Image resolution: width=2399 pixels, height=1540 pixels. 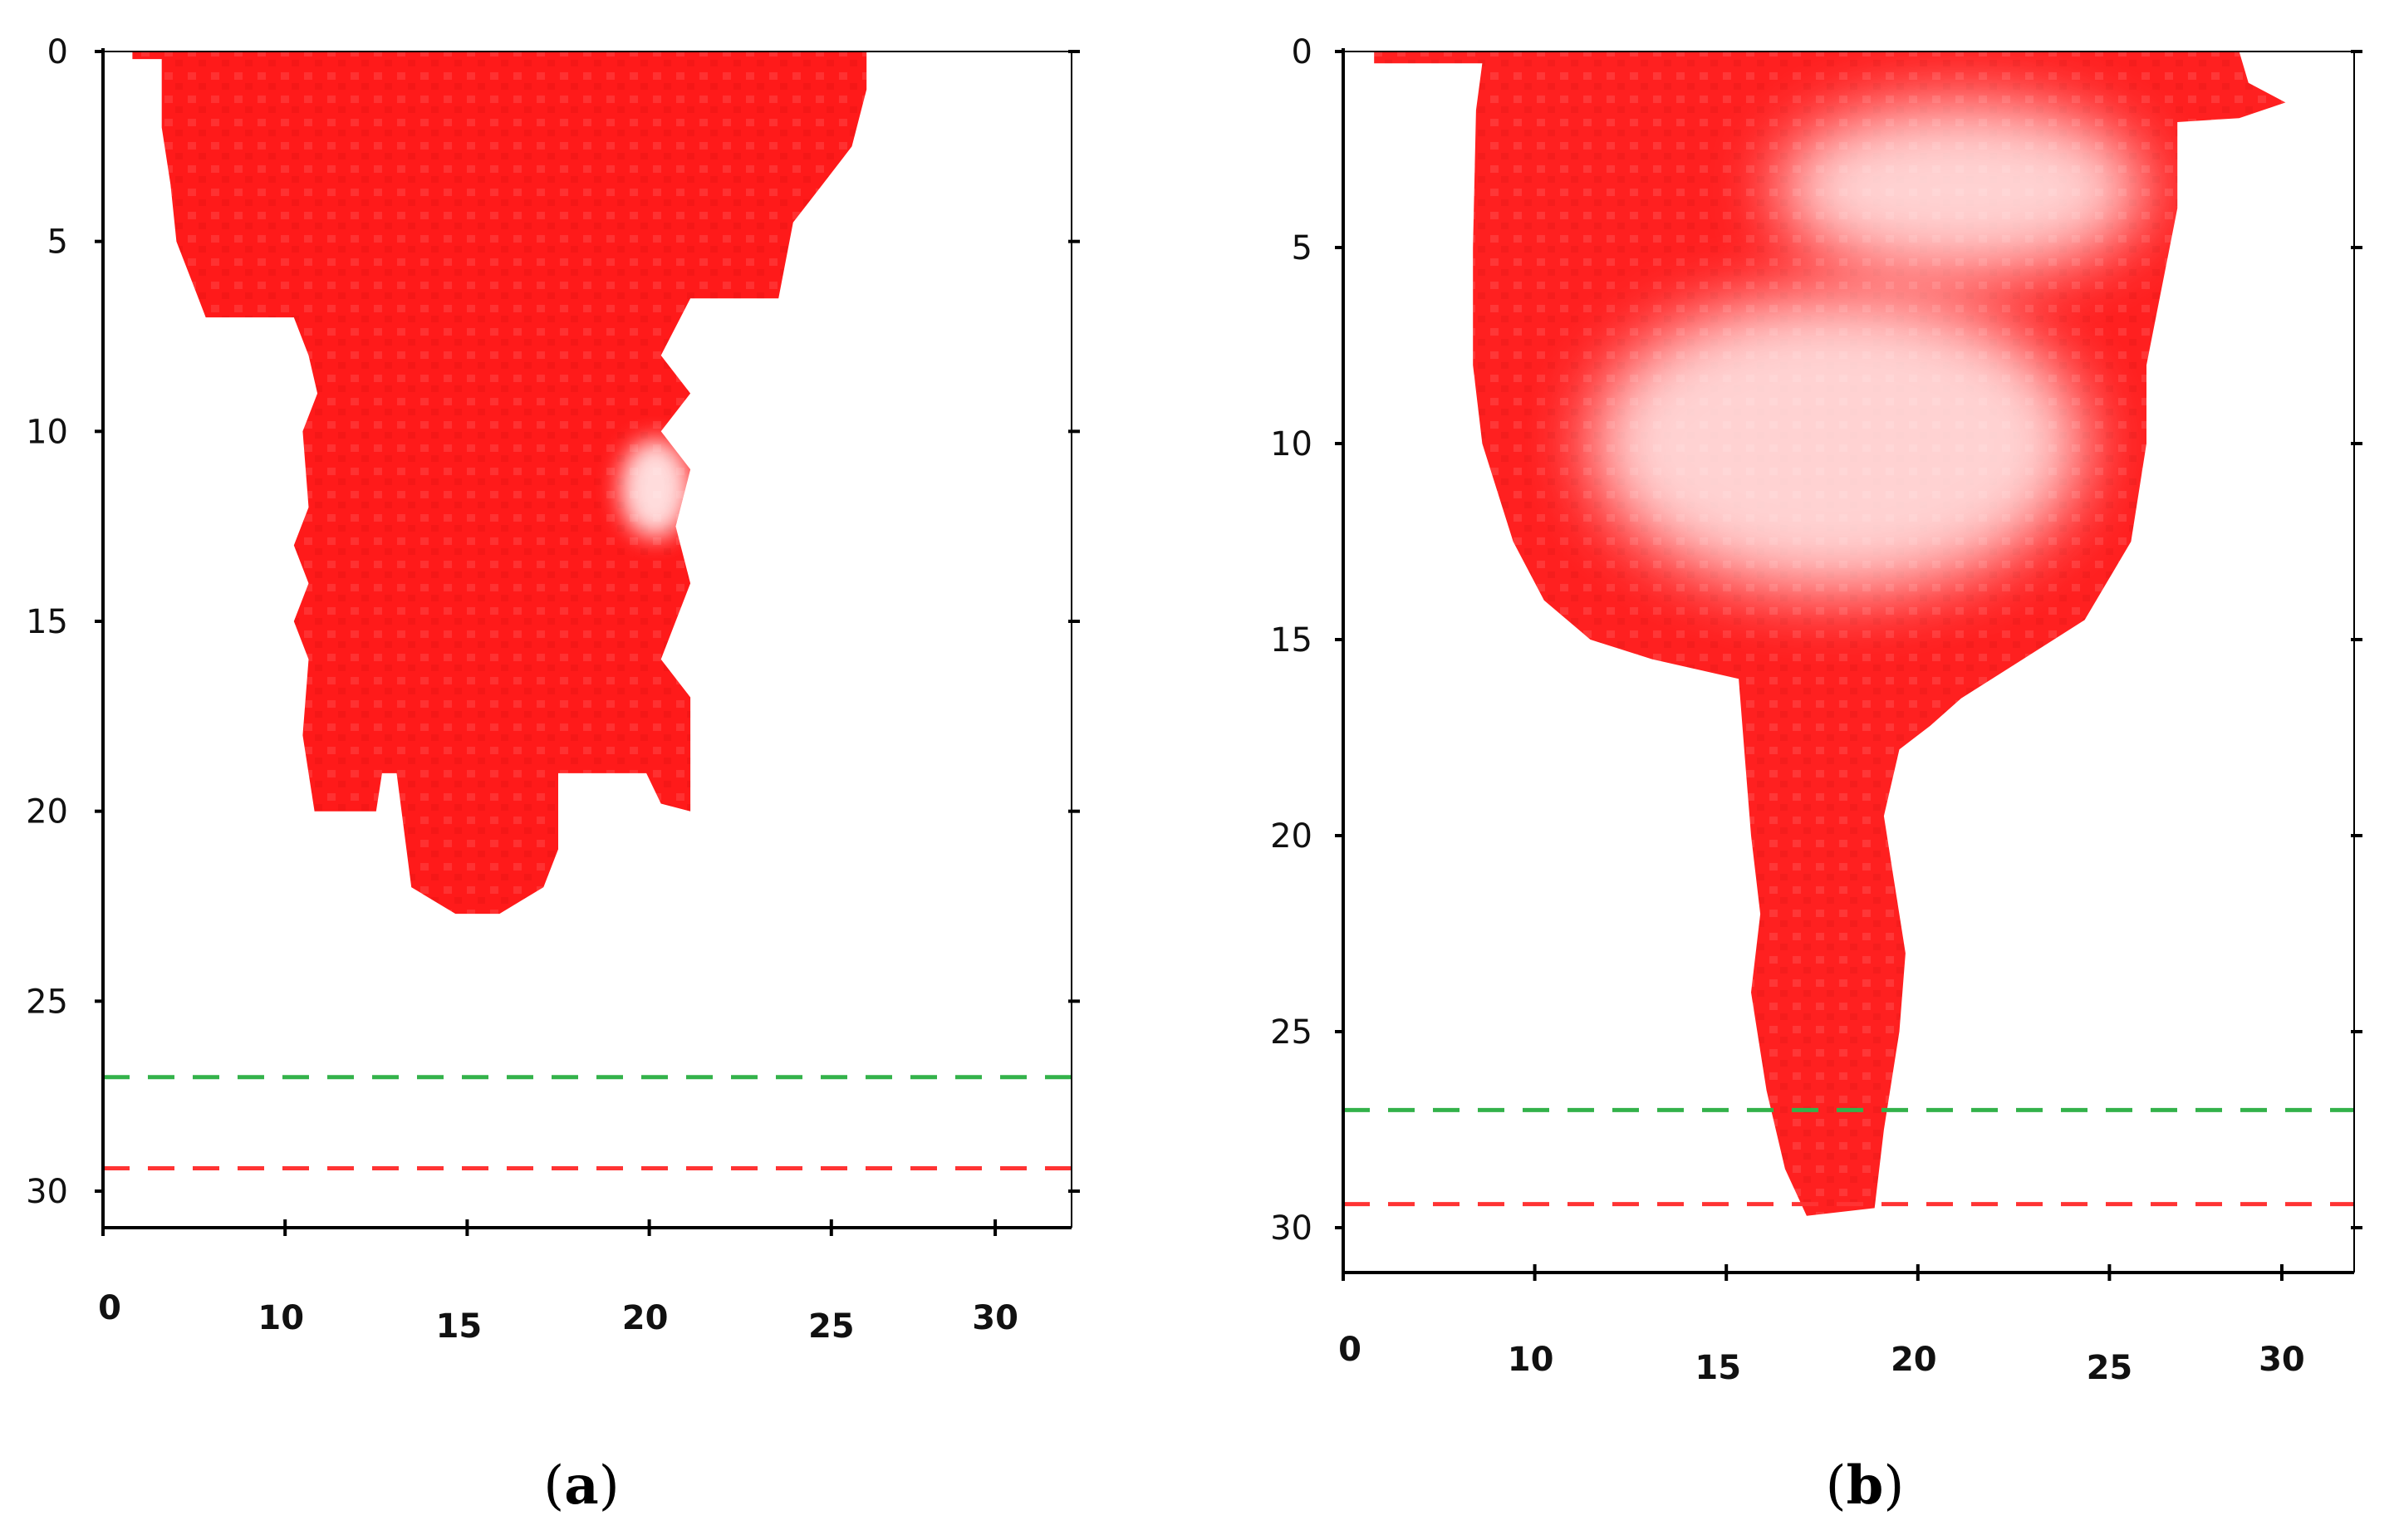 I want to click on panel-a-y-tick-label-15: 15, so click(x=47, y=622).